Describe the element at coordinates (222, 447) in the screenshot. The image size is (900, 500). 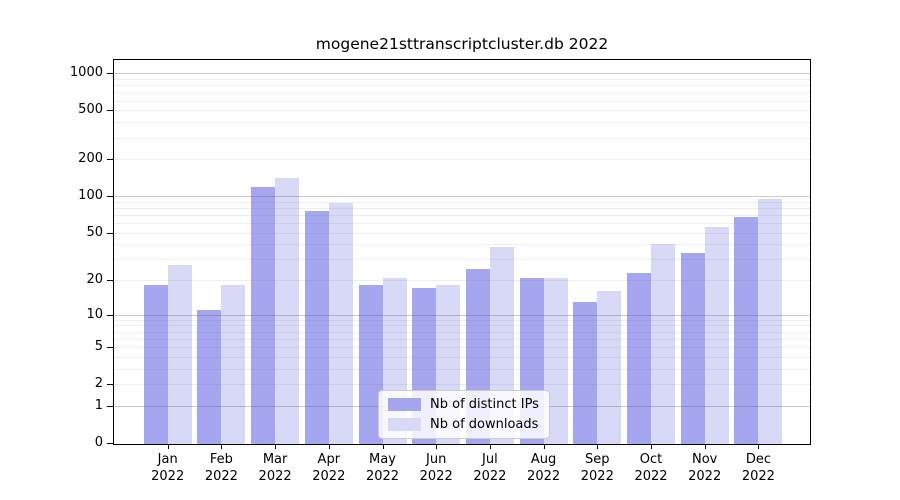
I see `x-tick-feb` at that location.